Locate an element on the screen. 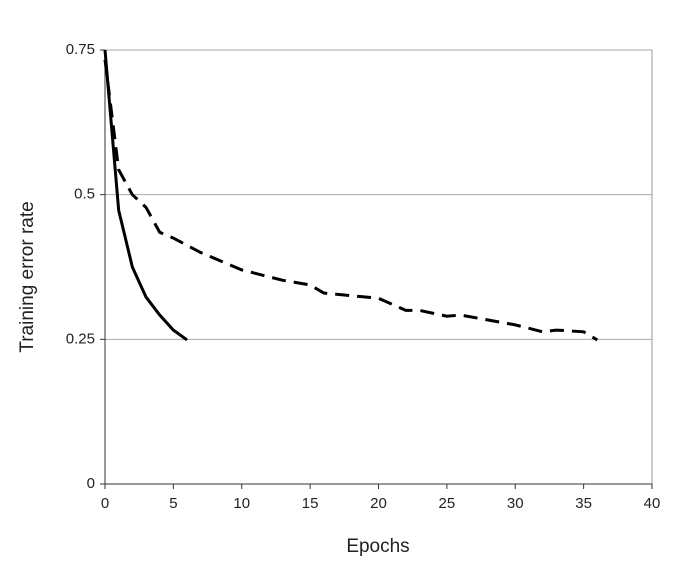 The image size is (685, 582). x-tick-label: 5 is located at coordinates (173, 503).